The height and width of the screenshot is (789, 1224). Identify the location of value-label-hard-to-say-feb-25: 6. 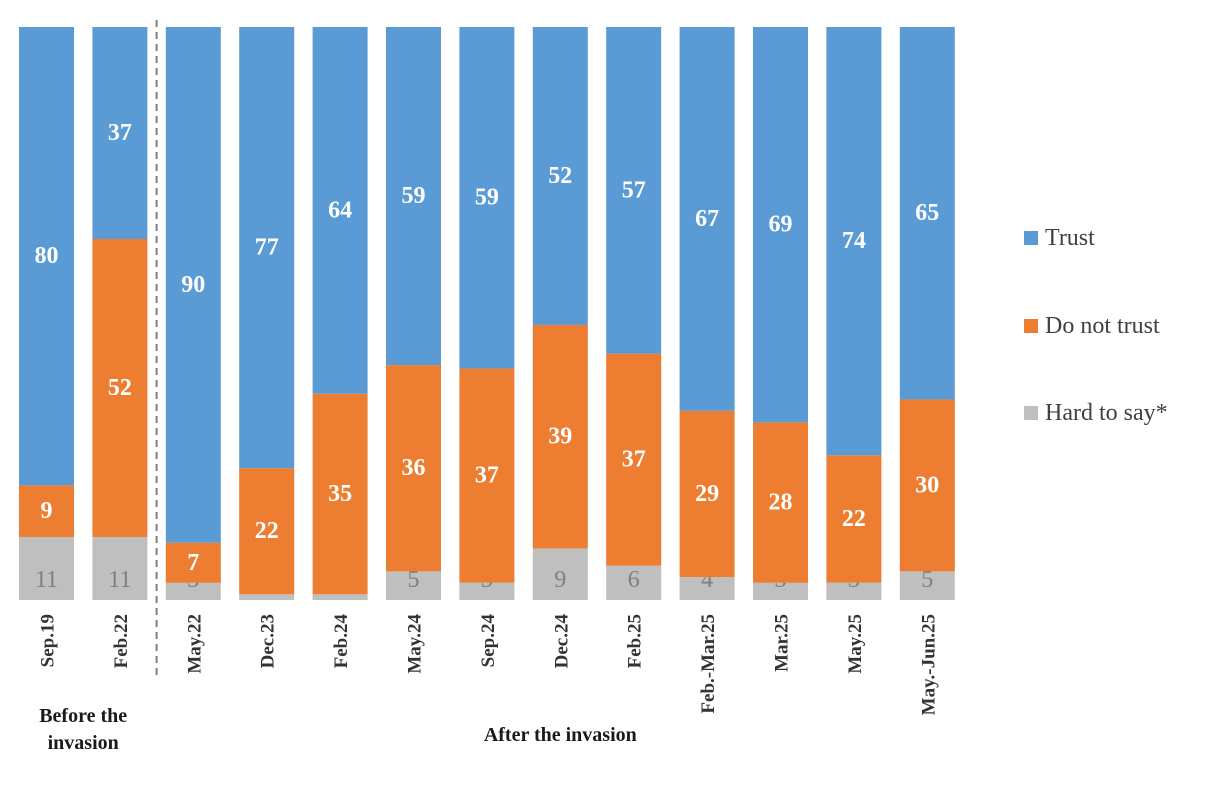
(634, 580).